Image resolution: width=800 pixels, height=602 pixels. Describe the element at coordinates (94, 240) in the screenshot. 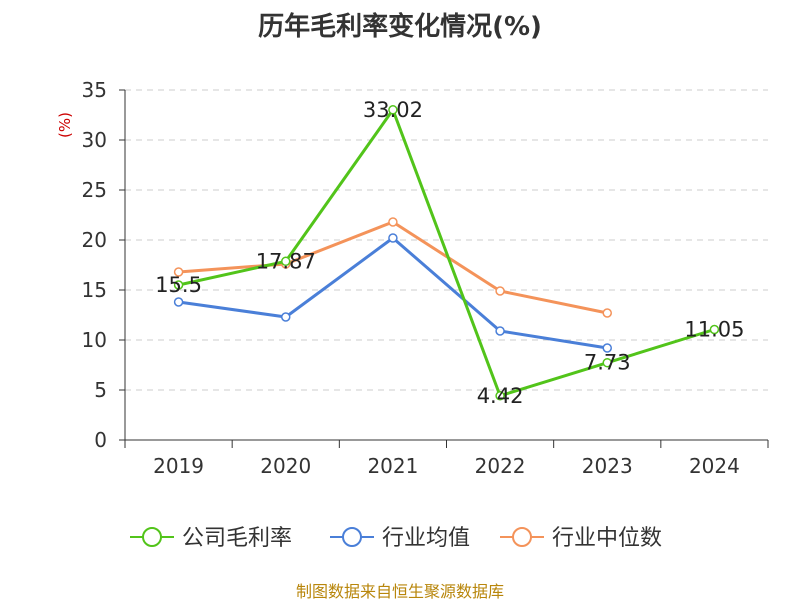

I see `y-tick-label: 20` at that location.